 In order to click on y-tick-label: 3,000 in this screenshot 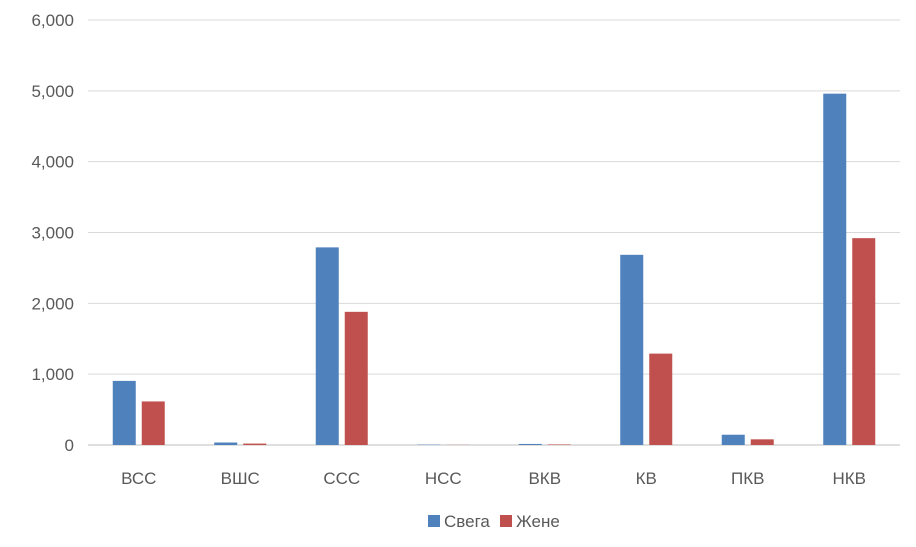, I will do `click(52, 233)`.